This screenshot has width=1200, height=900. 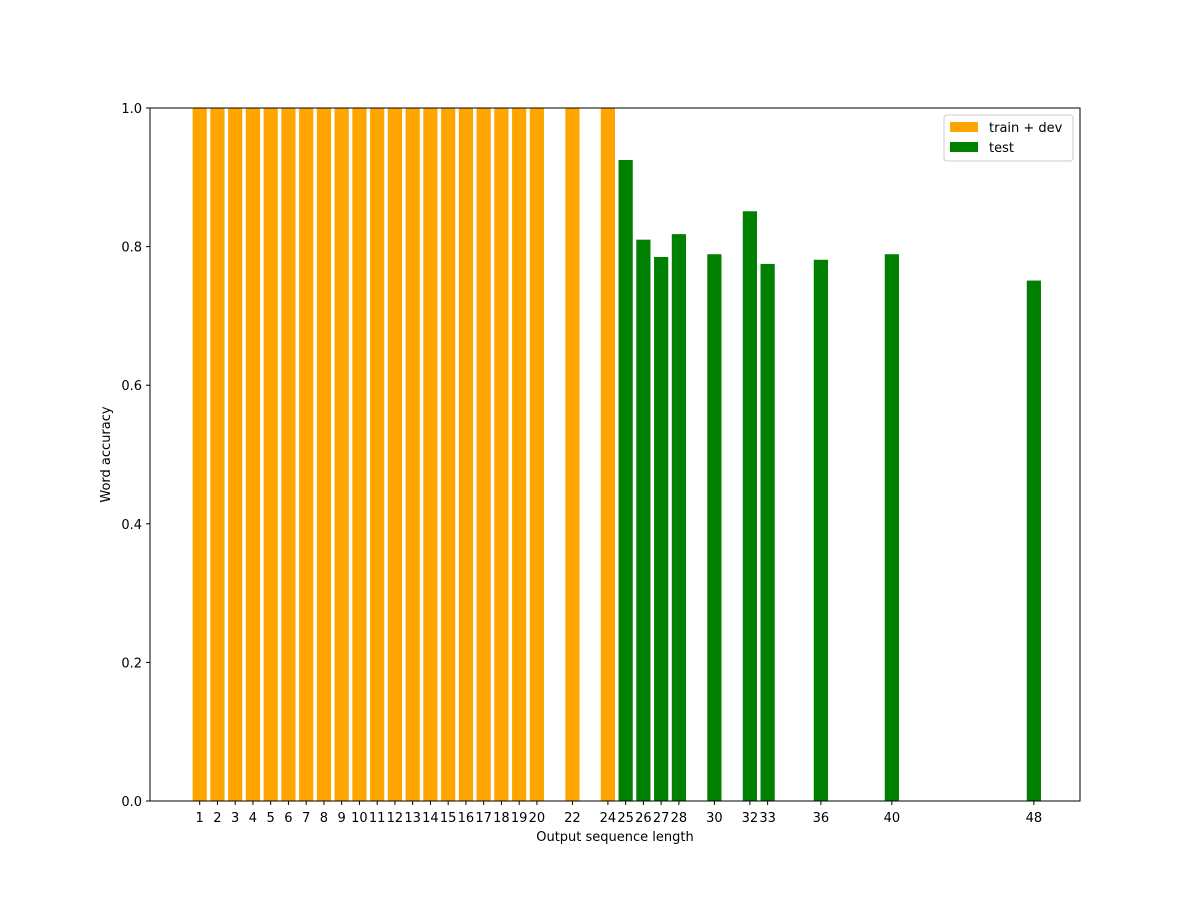 What do you see at coordinates (964, 127) in the screenshot?
I see `legend-swatch-train-dev` at bounding box center [964, 127].